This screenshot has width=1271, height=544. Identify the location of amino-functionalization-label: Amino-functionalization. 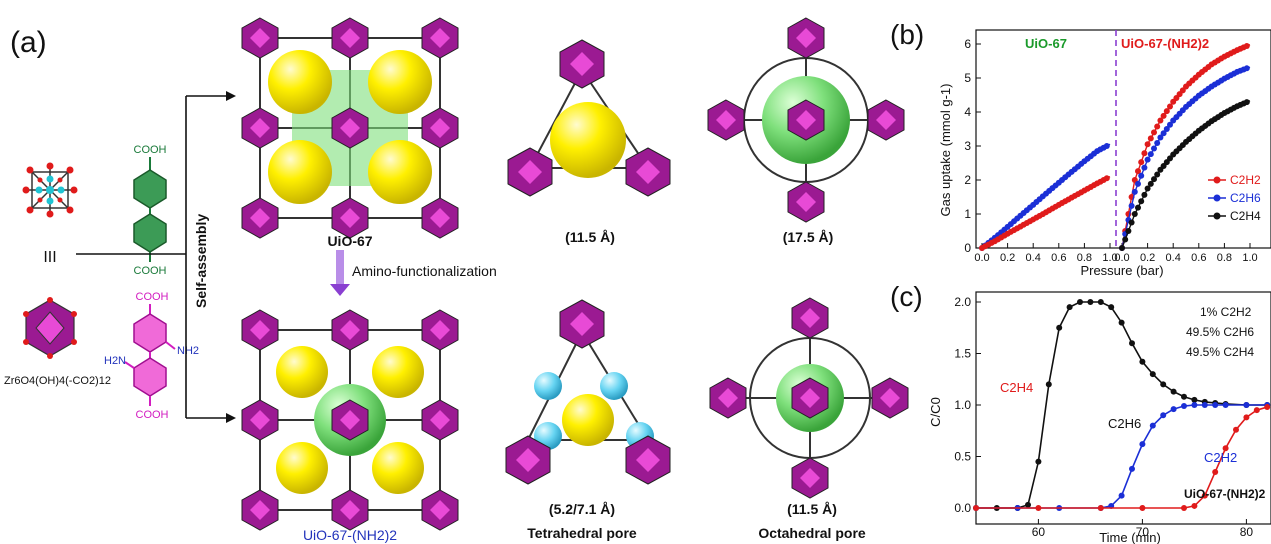
(424, 271).